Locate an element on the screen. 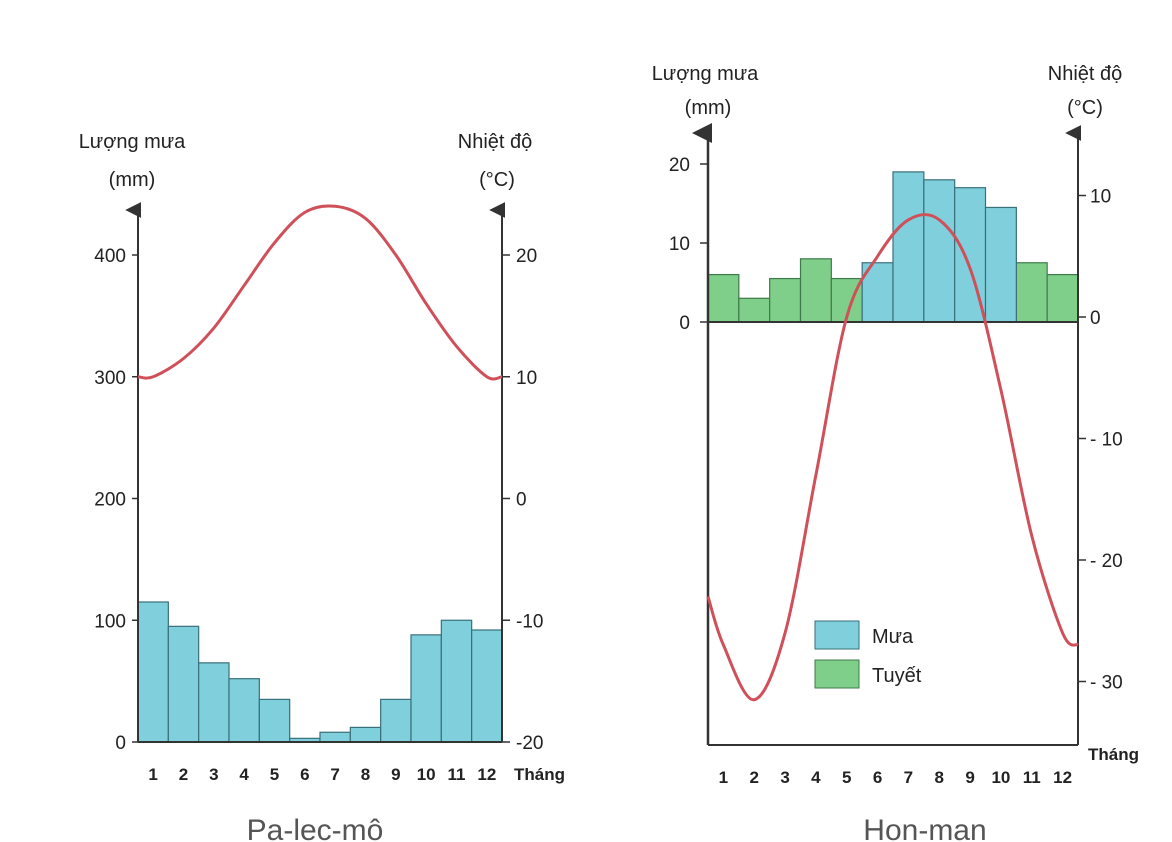  legend-rain-swatch is located at coordinates (837, 635).